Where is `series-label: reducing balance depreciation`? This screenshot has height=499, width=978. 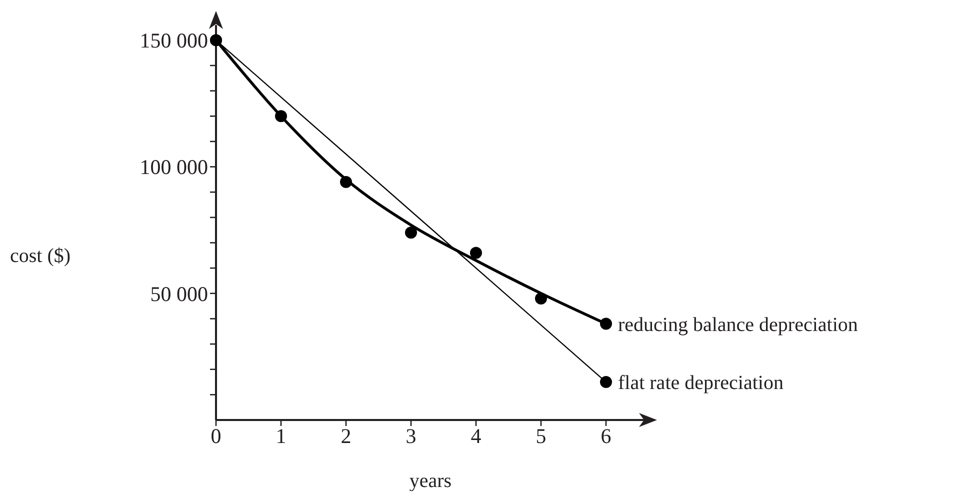 series-label: reducing balance depreciation is located at coordinates (738, 325).